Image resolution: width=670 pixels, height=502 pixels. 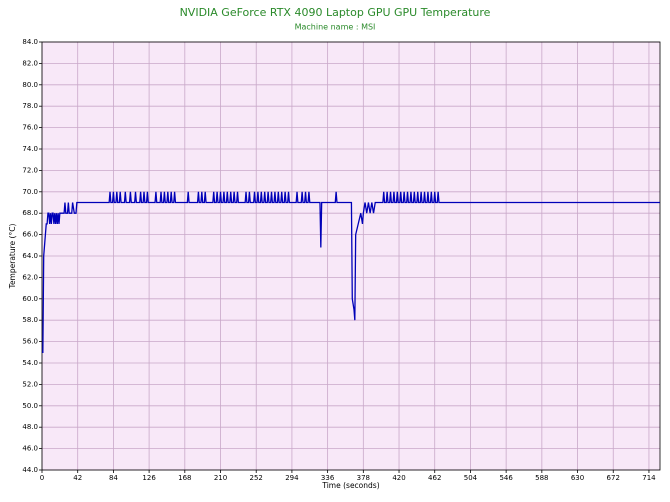 I want to click on y-tick-label: 62.0, so click(x=30, y=277).